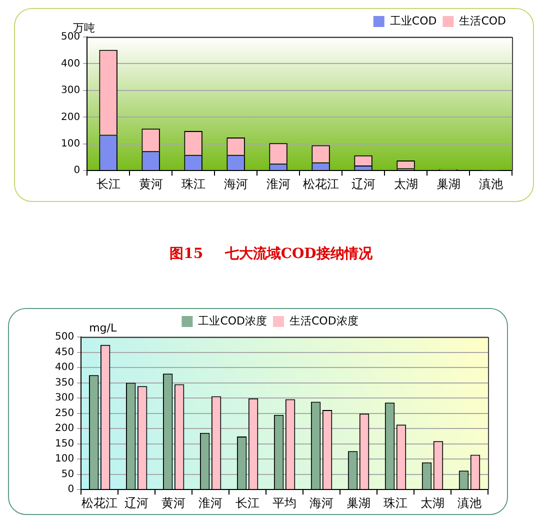 This screenshot has width=542, height=528. Describe the element at coordinates (84, 27) in the screenshot. I see `y-axis-title: 万吨` at that location.